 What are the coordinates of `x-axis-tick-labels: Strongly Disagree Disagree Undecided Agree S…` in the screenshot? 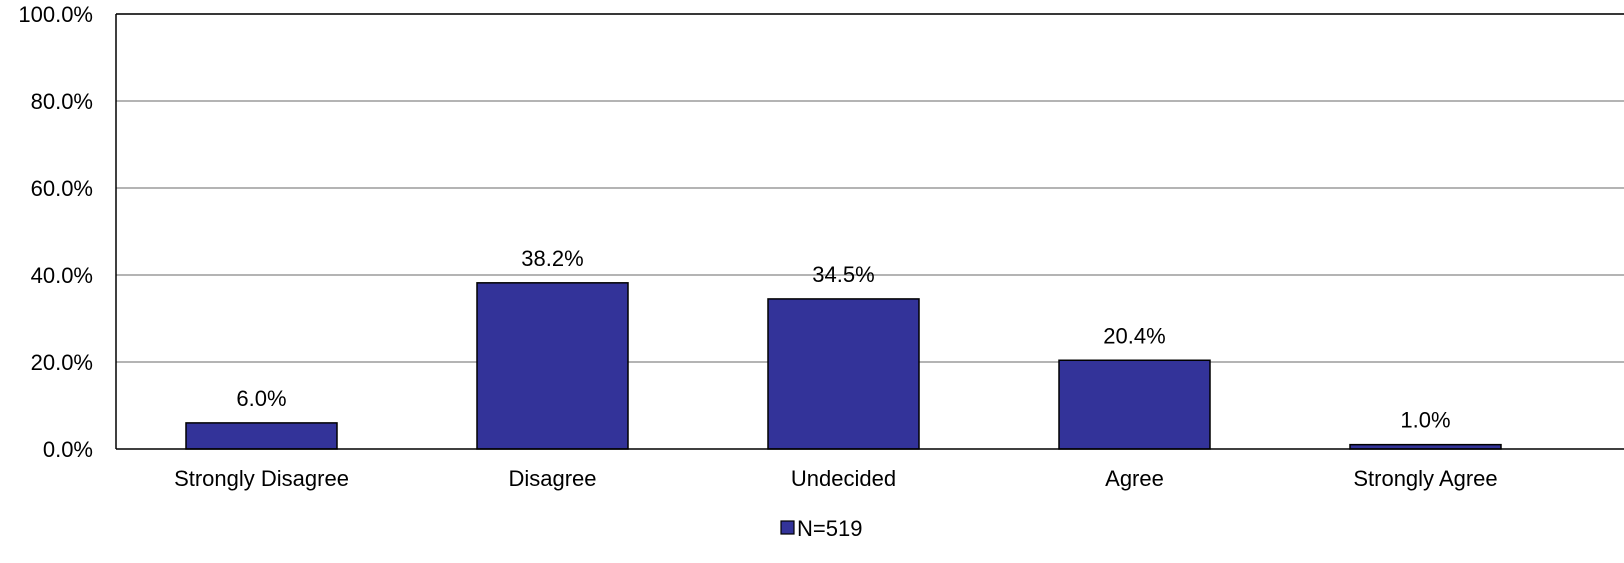 It's located at (836, 478).